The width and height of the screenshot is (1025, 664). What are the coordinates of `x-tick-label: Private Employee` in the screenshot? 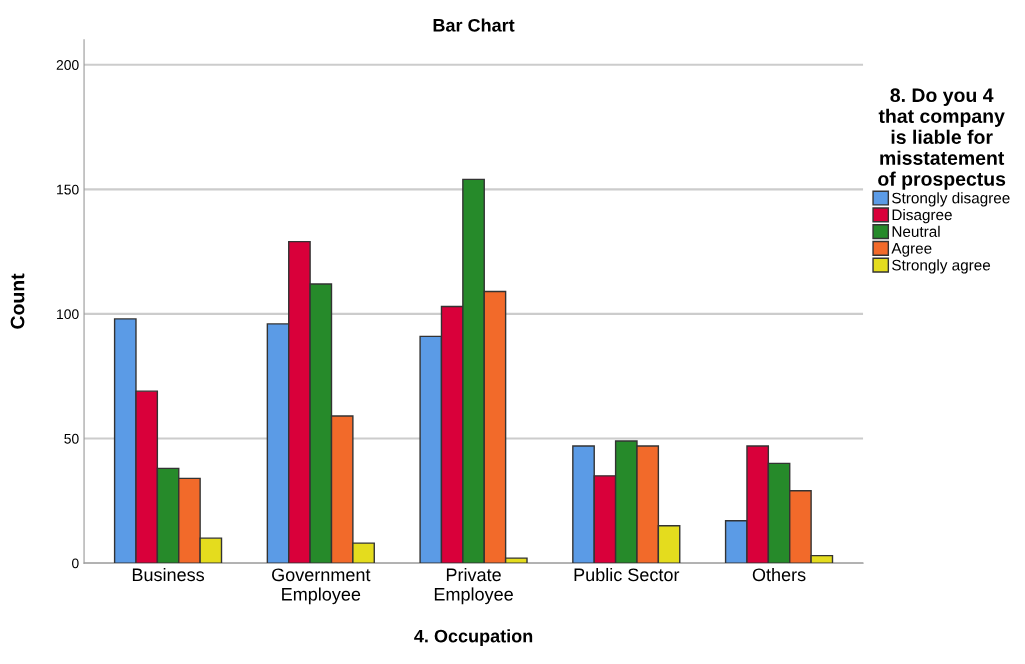 It's located at (473, 586).